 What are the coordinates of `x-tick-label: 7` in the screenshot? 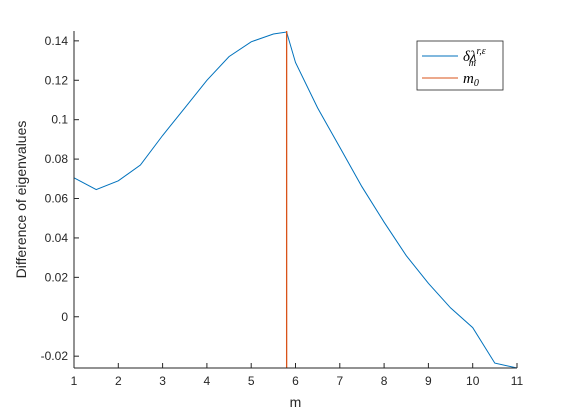 It's located at (339, 381).